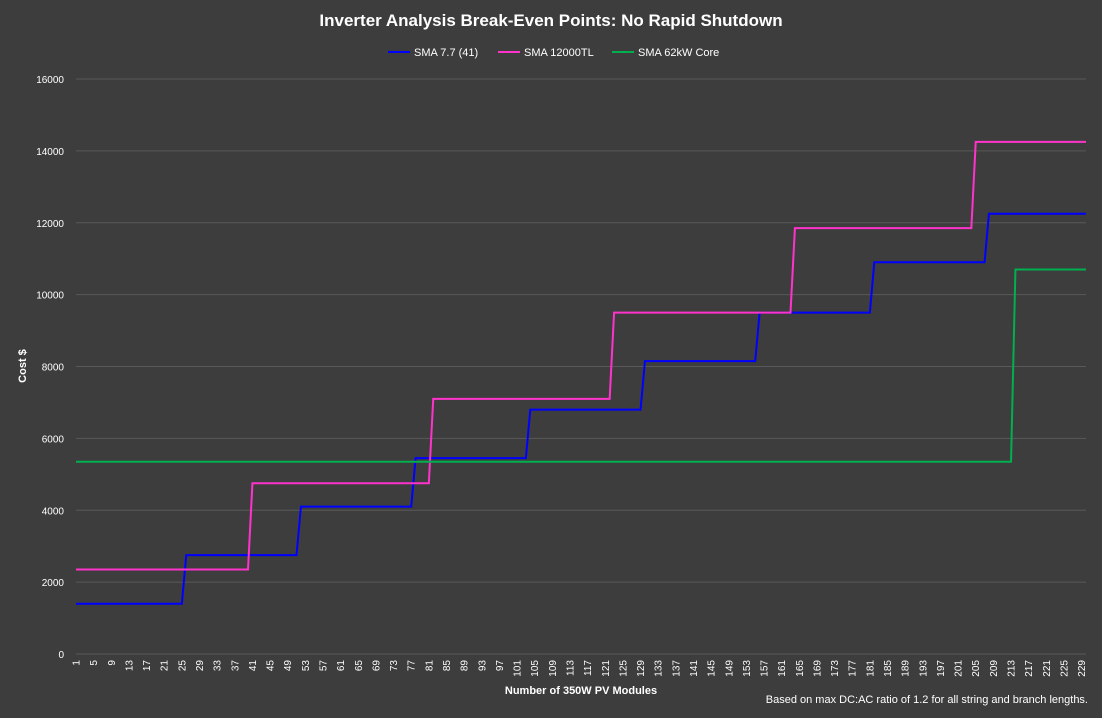 This screenshot has height=718, width=1102. I want to click on x-tick-label-105: 105, so click(535, 668).